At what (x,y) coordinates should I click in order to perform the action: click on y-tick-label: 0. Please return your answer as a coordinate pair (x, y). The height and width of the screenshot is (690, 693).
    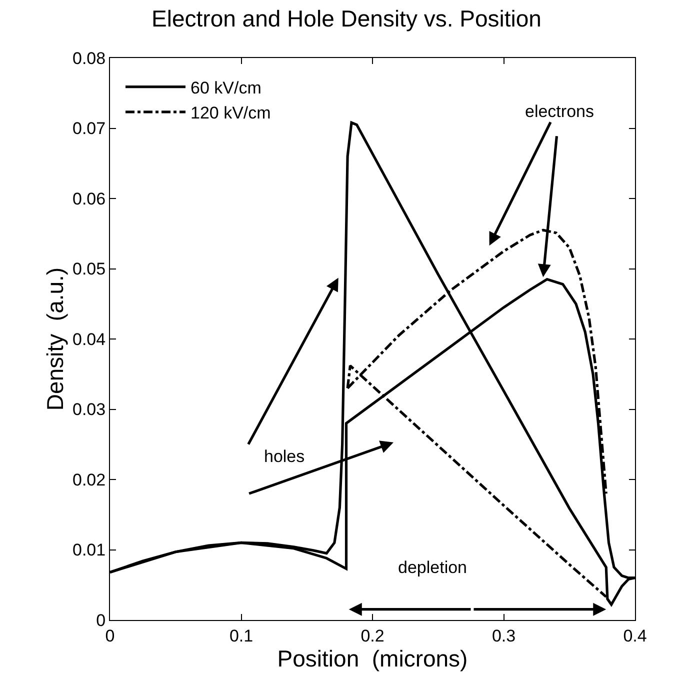
    Looking at the image, I should click on (101, 620).